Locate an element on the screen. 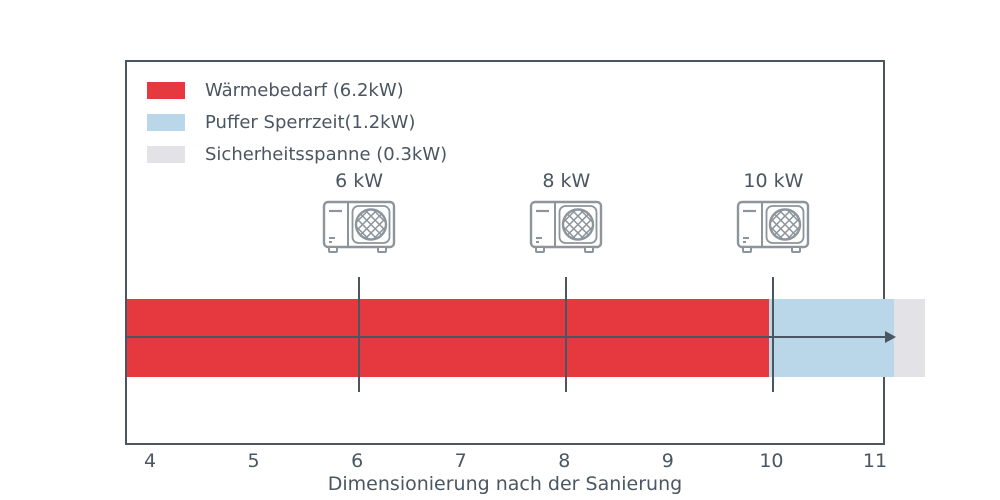 The image size is (1000, 500). pump-size-label-pump-8kw: 8 kW is located at coordinates (566, 181).